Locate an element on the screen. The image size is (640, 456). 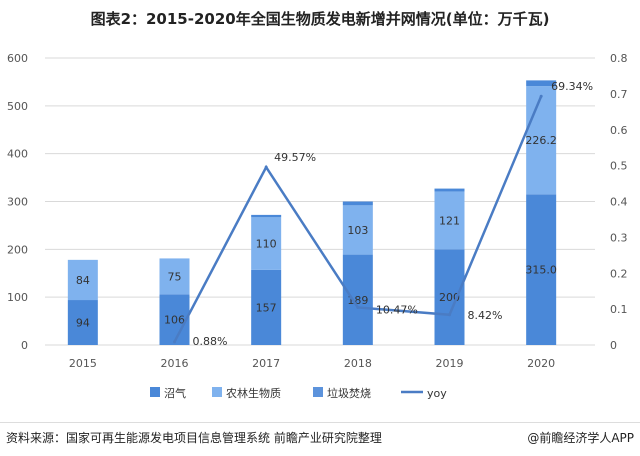
y2-tick-label: 0.5 is located at coordinates (619, 166).